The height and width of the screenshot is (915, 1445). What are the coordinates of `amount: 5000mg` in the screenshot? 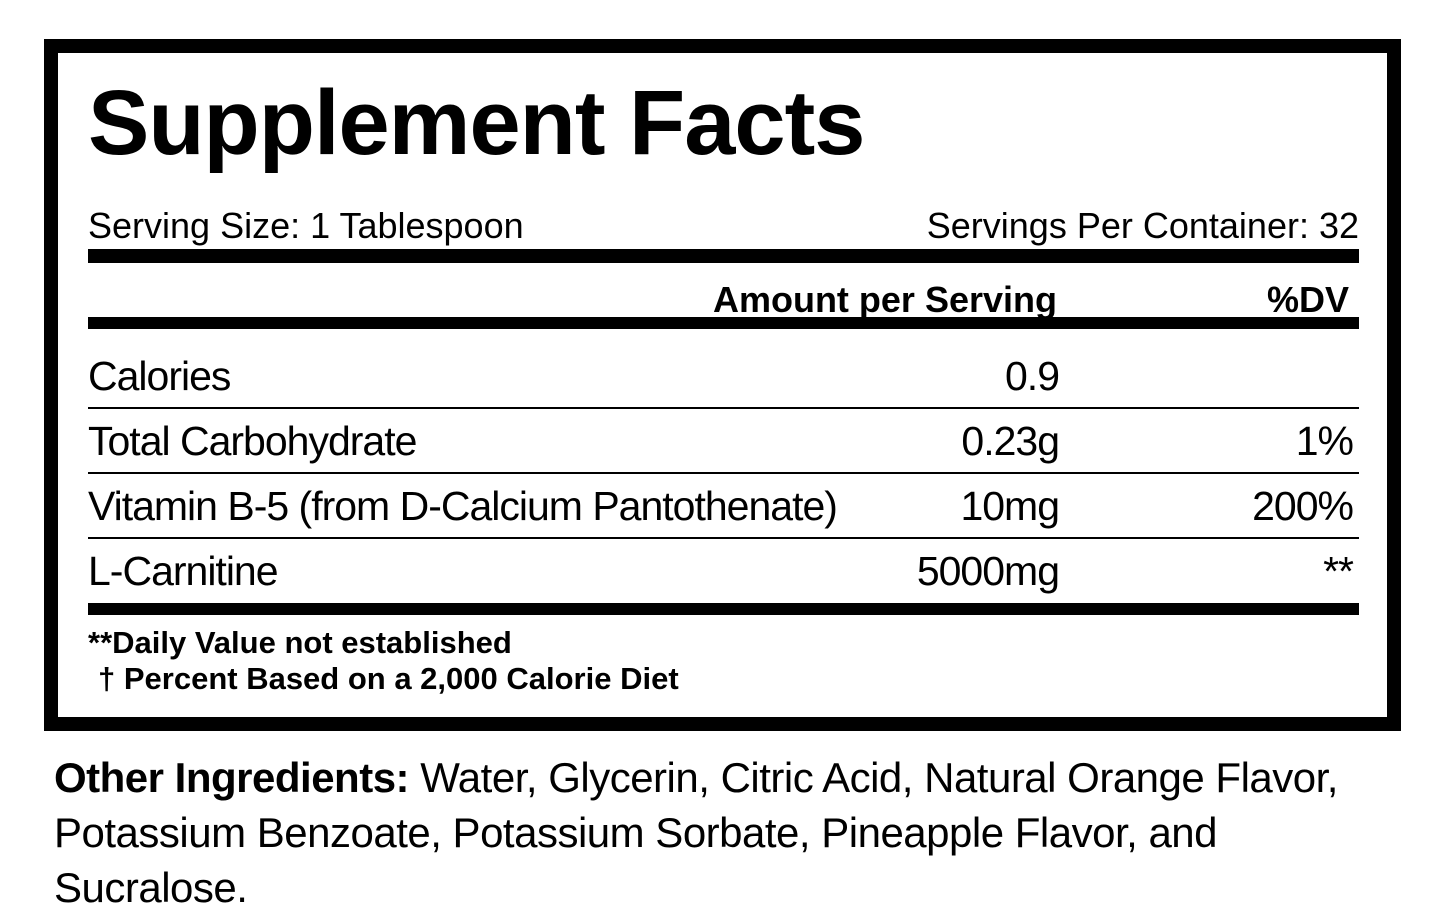 It's located at (988, 571).